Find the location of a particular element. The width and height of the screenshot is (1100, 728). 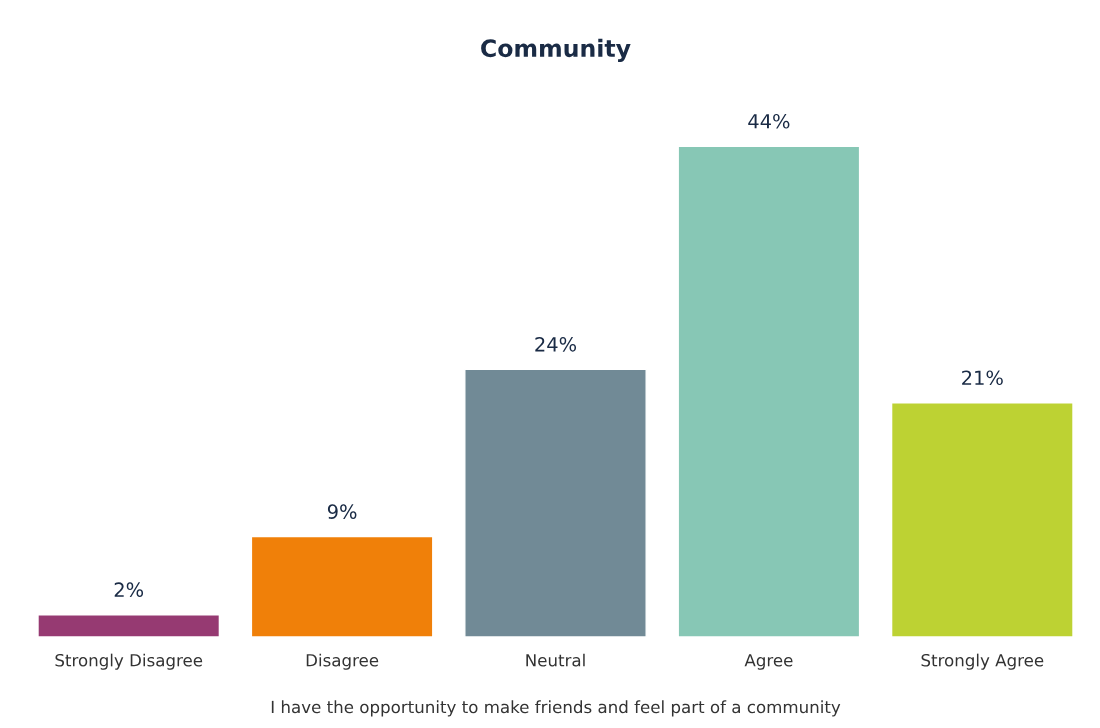

x-tick-label: Strongly Agree is located at coordinates (982, 661).